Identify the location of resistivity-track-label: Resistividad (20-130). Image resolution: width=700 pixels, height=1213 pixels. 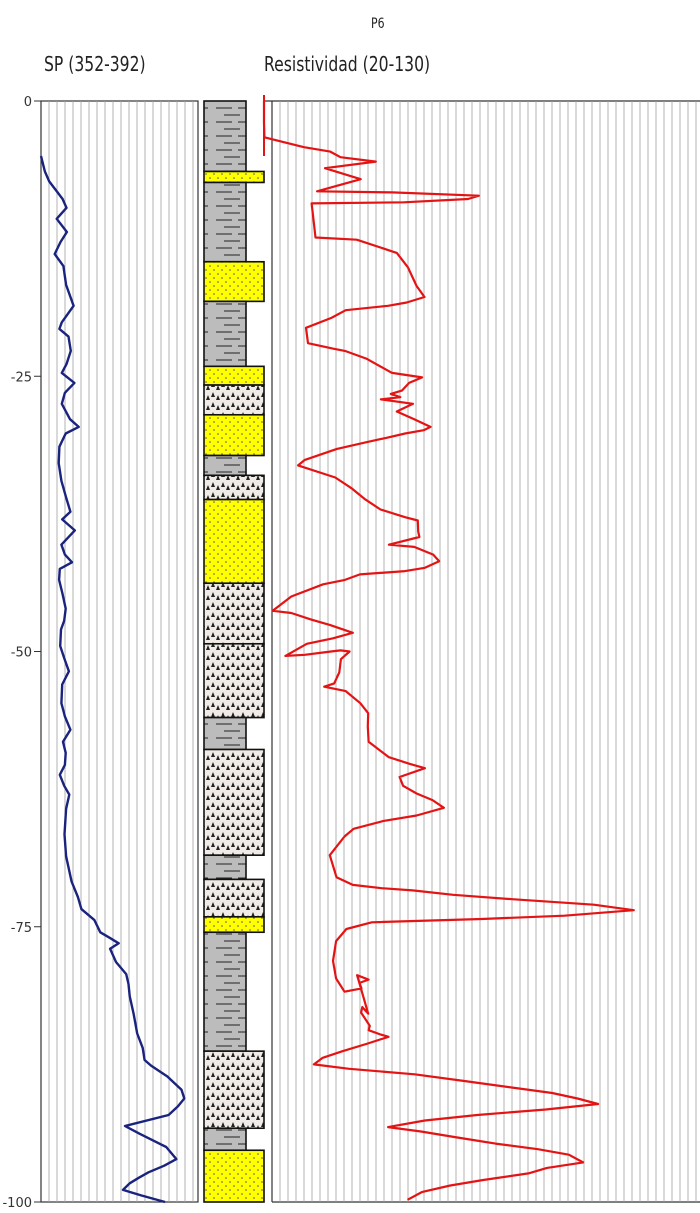
(347, 64).